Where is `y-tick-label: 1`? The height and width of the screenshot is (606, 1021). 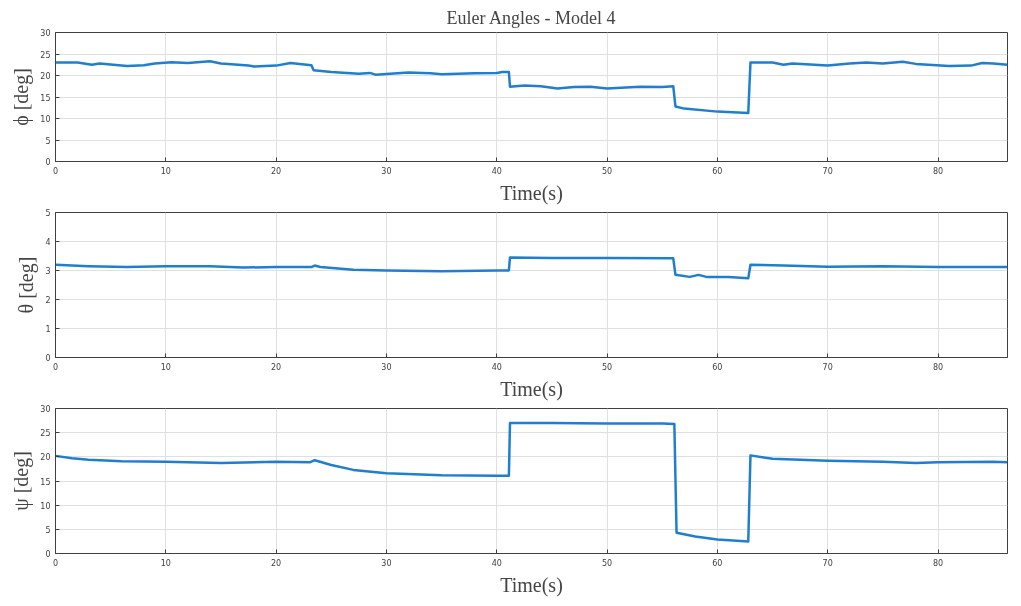 y-tick-label: 1 is located at coordinates (48, 329).